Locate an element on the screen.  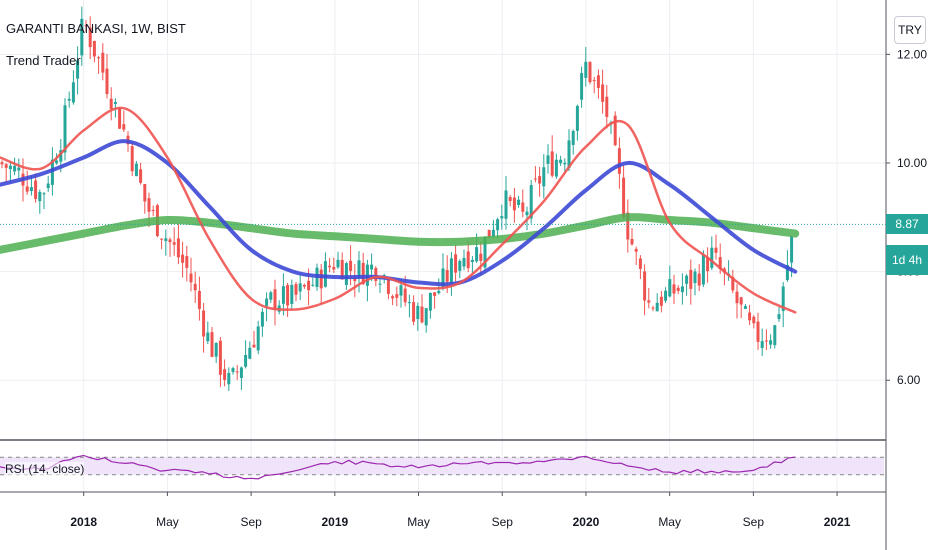
y-tick-label: 6.00 is located at coordinates (909, 380).